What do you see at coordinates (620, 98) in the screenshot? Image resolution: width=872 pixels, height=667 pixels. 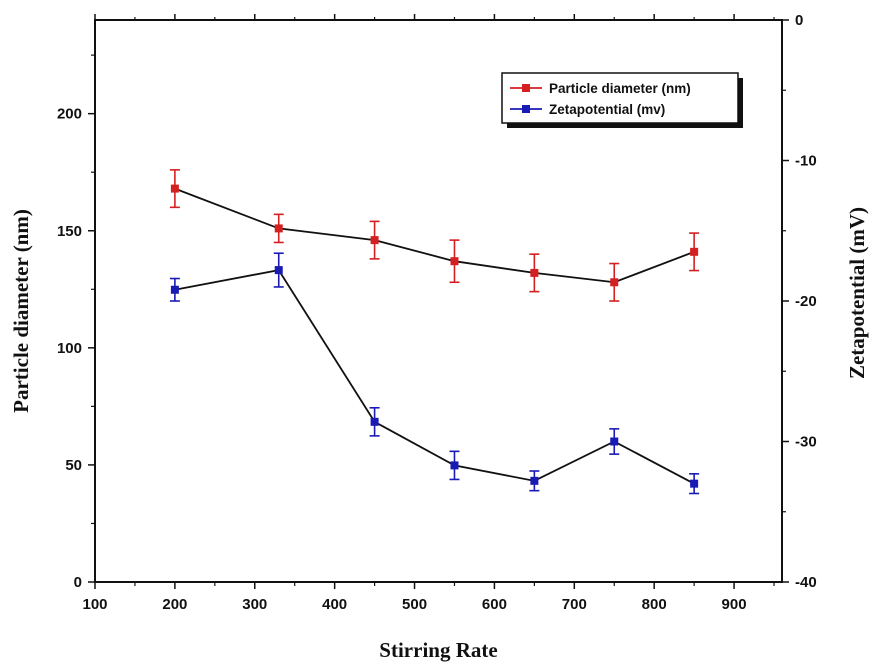 I see `legend-box` at bounding box center [620, 98].